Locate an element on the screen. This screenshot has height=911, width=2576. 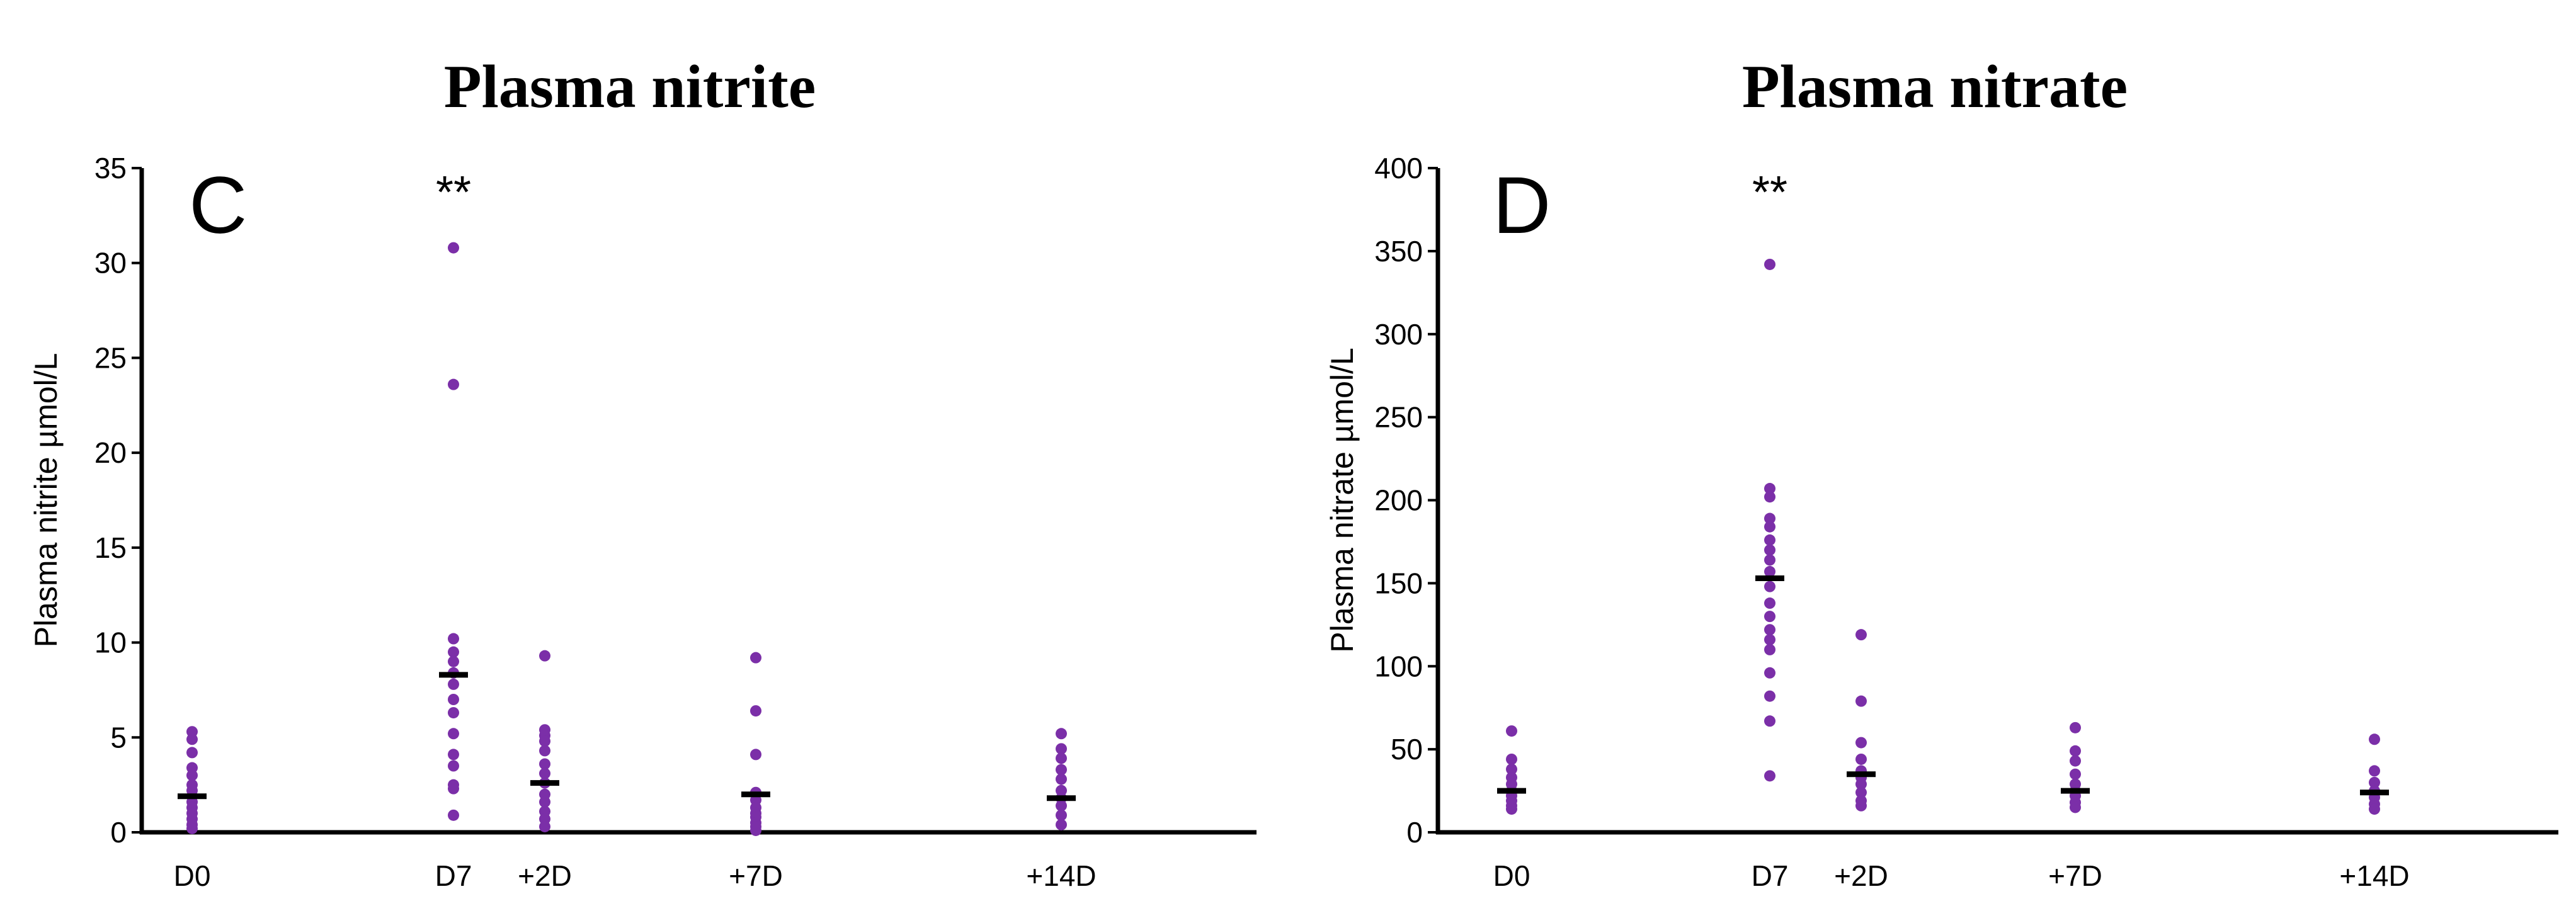
y-axis-label: Plasma nitrite µmol/L is located at coordinates (46, 500).